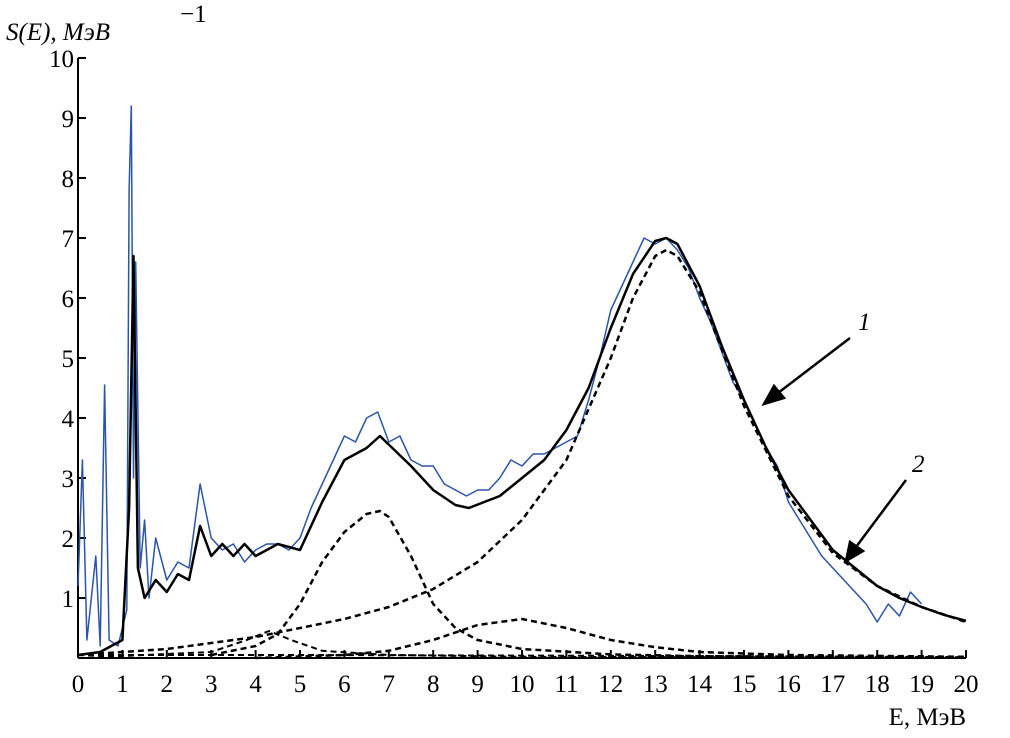 This screenshot has height=738, width=1010. What do you see at coordinates (700, 684) in the screenshot?
I see `x-tick-label: 14` at bounding box center [700, 684].